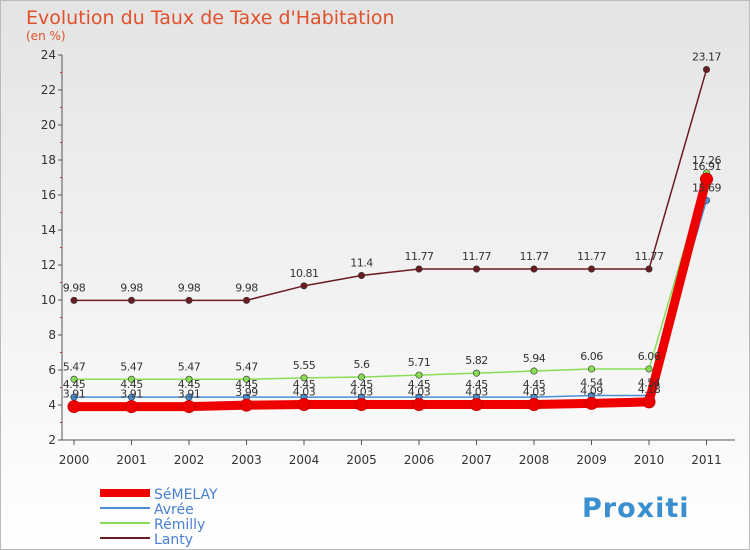 This screenshot has width=750, height=550. Describe the element at coordinates (173, 540) in the screenshot. I see `legend-label: Lanty` at that location.